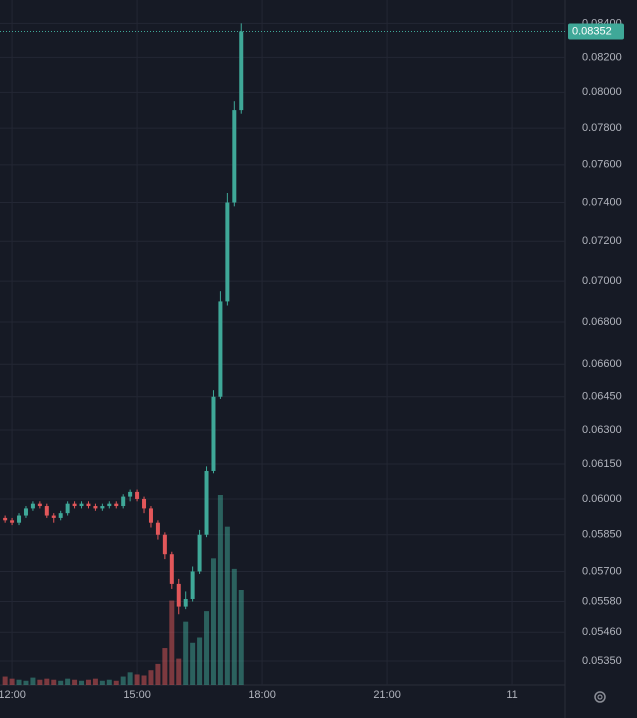 This screenshot has height=718, width=637. I want to click on y-tick-label: 0.05460, so click(602, 632).